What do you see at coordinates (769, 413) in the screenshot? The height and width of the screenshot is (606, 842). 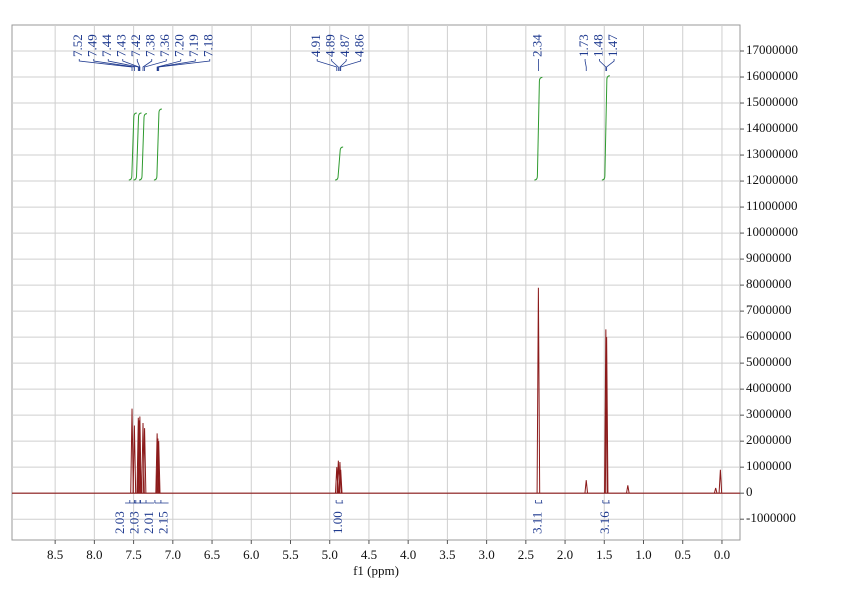 I see `y-tick-label: 3000000` at bounding box center [769, 413].